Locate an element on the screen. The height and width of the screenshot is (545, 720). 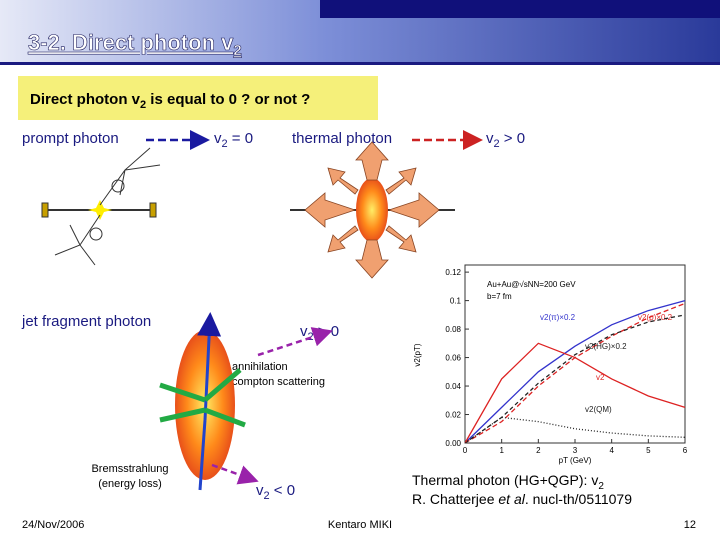
x-tick-label: 4 is located at coordinates (611, 450).